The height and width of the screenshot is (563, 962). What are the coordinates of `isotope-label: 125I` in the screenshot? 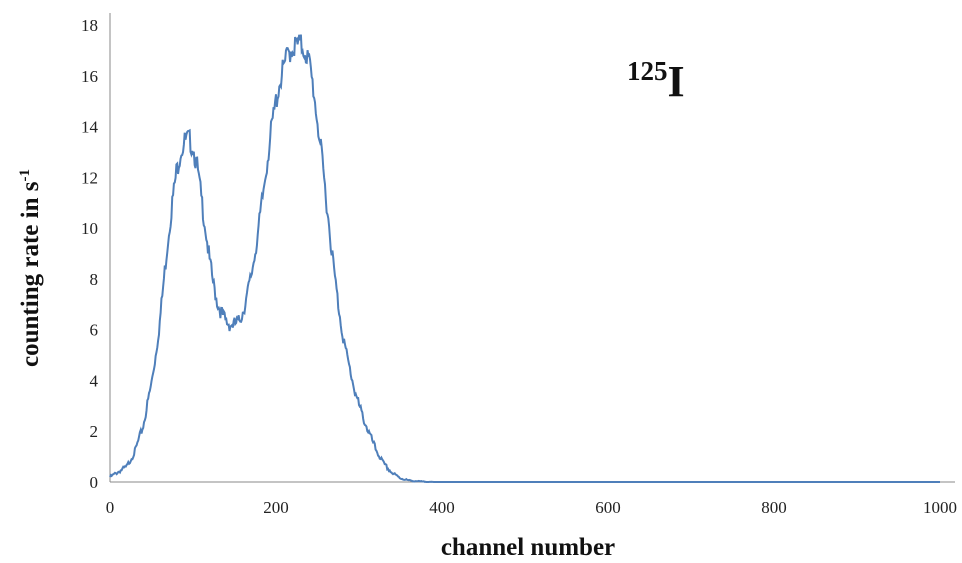 It's located at (656, 81).